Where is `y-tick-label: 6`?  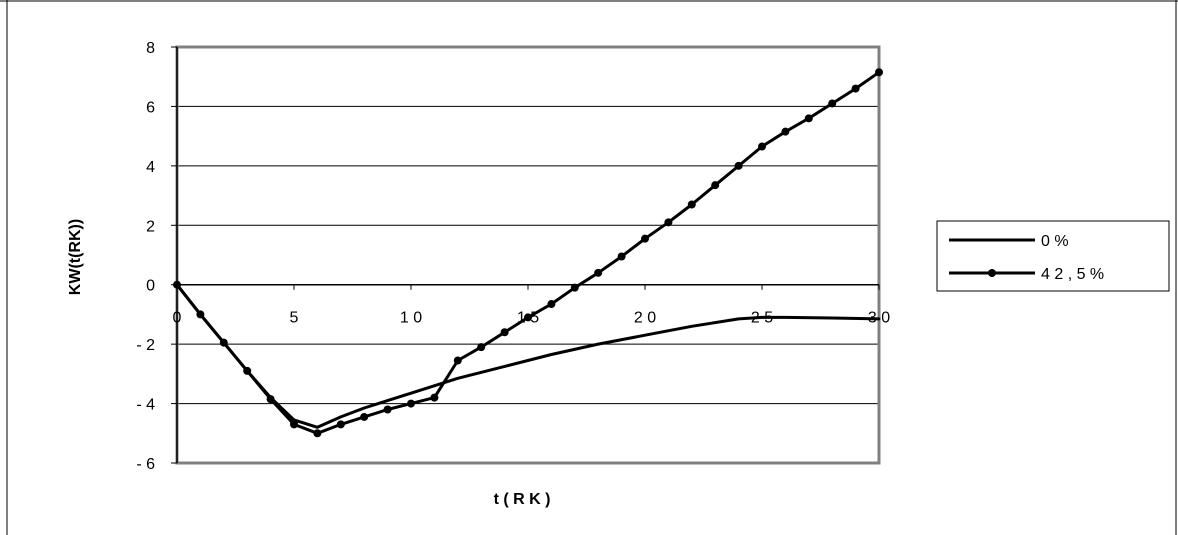
y-tick-label: 6 is located at coordinates (150, 107).